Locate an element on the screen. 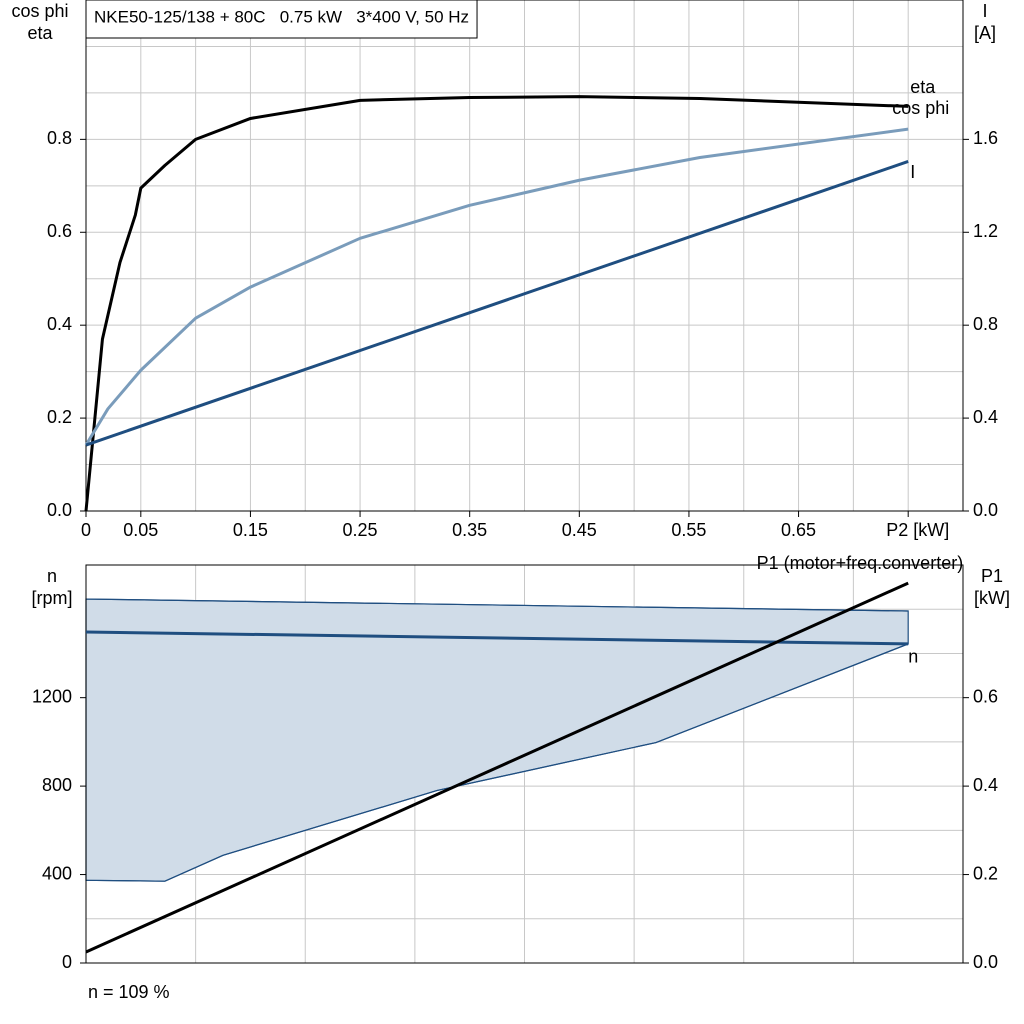 Image resolution: width=1024 pixels, height=1024 pixels. y2-tick-label: 0.2 is located at coordinates (985, 873).